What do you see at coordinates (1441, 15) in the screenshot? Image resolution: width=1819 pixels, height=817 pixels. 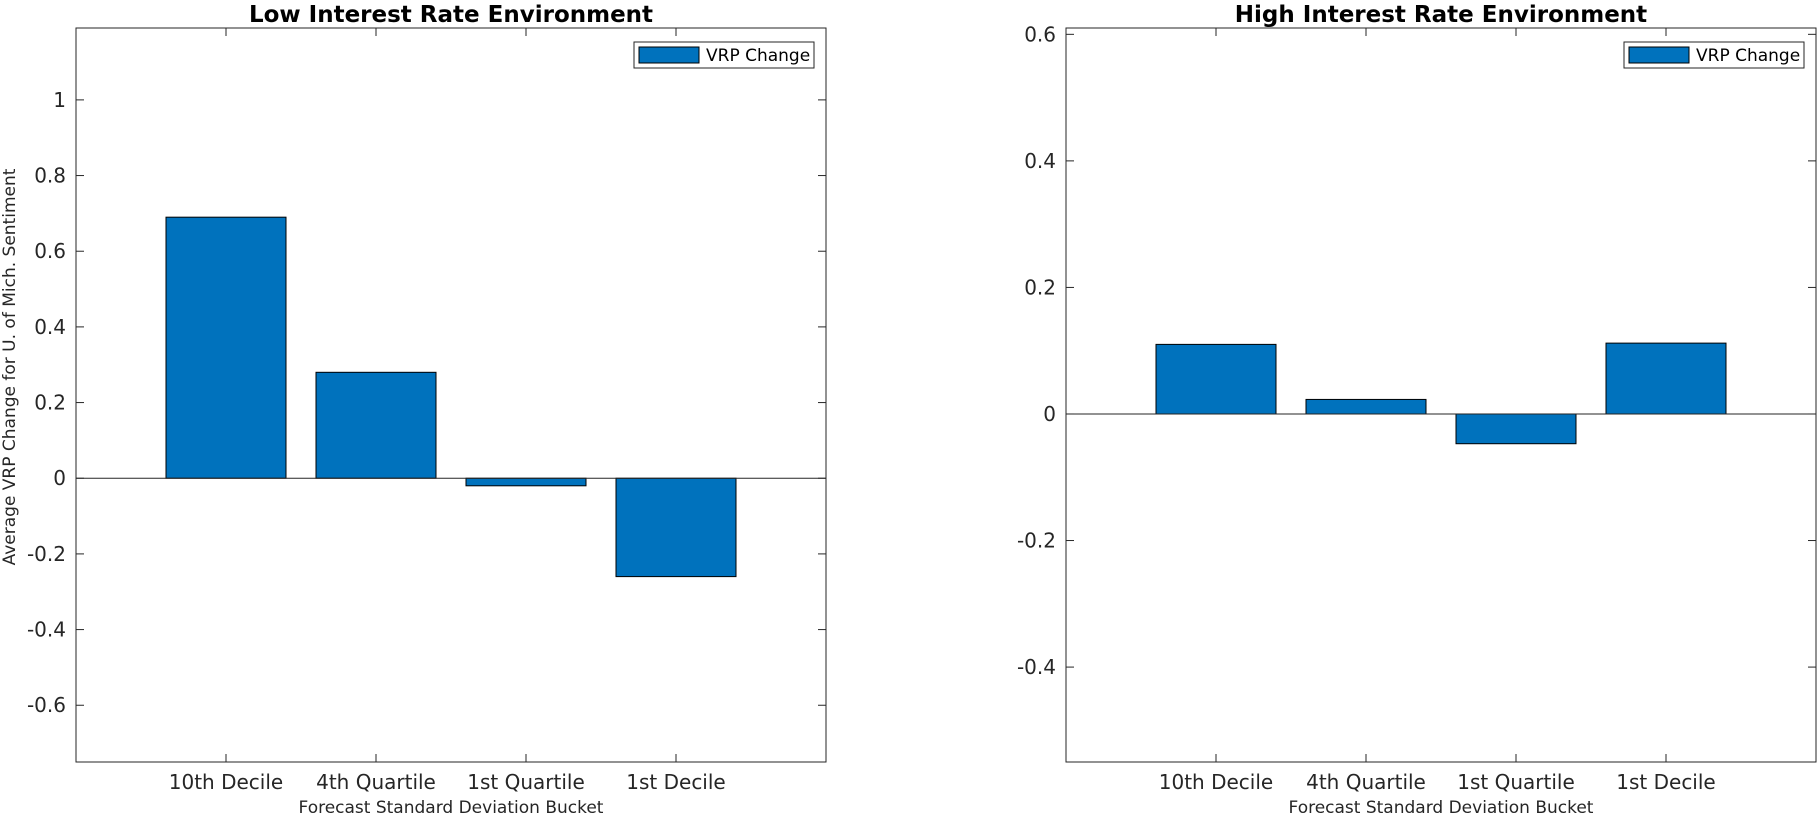 I see `chart-title: High Interest Rate Environment` at bounding box center [1441, 15].